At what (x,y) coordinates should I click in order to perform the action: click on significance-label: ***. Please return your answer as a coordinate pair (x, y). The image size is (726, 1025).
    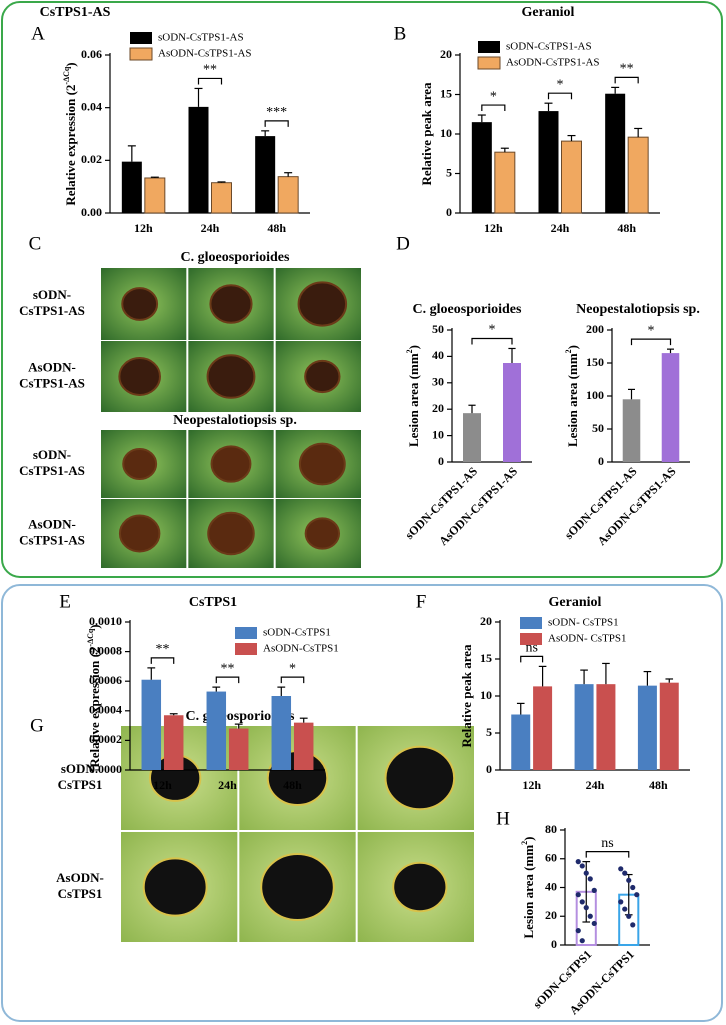
    Looking at the image, I should click on (276, 112).